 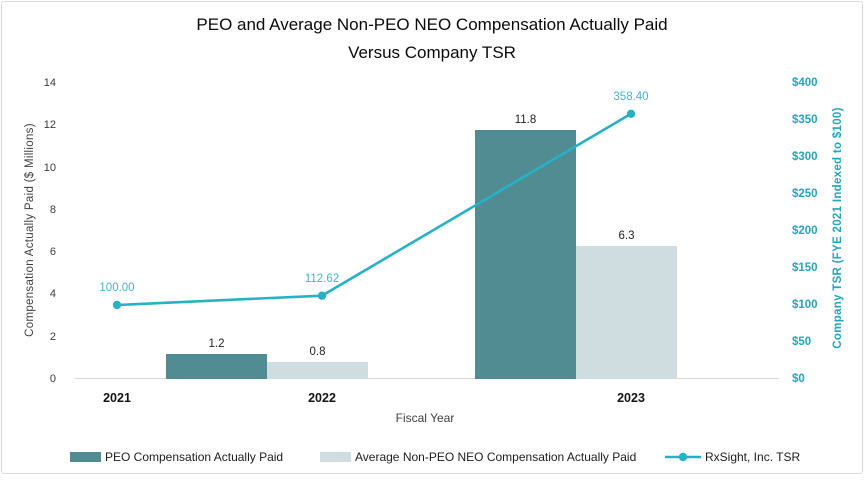 I want to click on bar-data-label: 6.3, so click(x=626, y=235).